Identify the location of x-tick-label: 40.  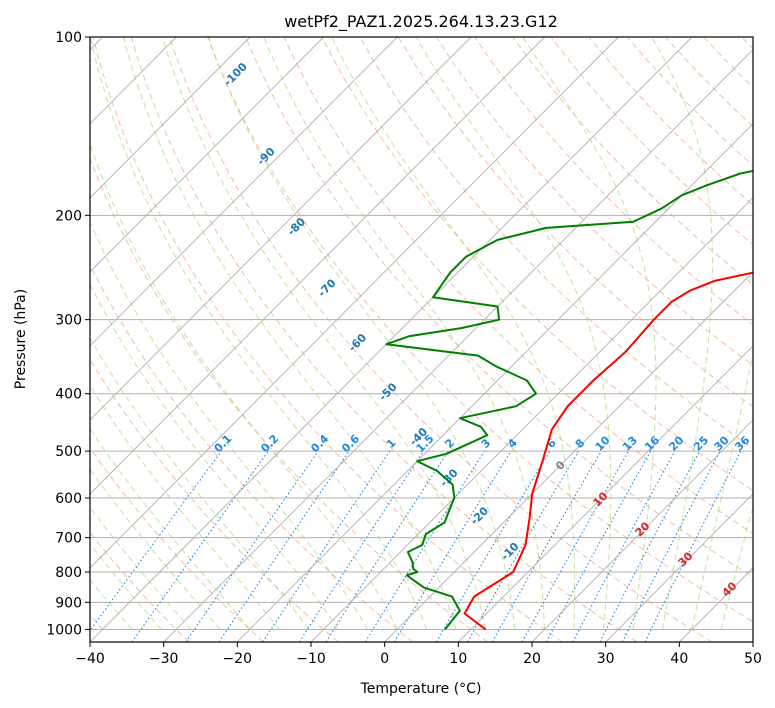
(679, 659).